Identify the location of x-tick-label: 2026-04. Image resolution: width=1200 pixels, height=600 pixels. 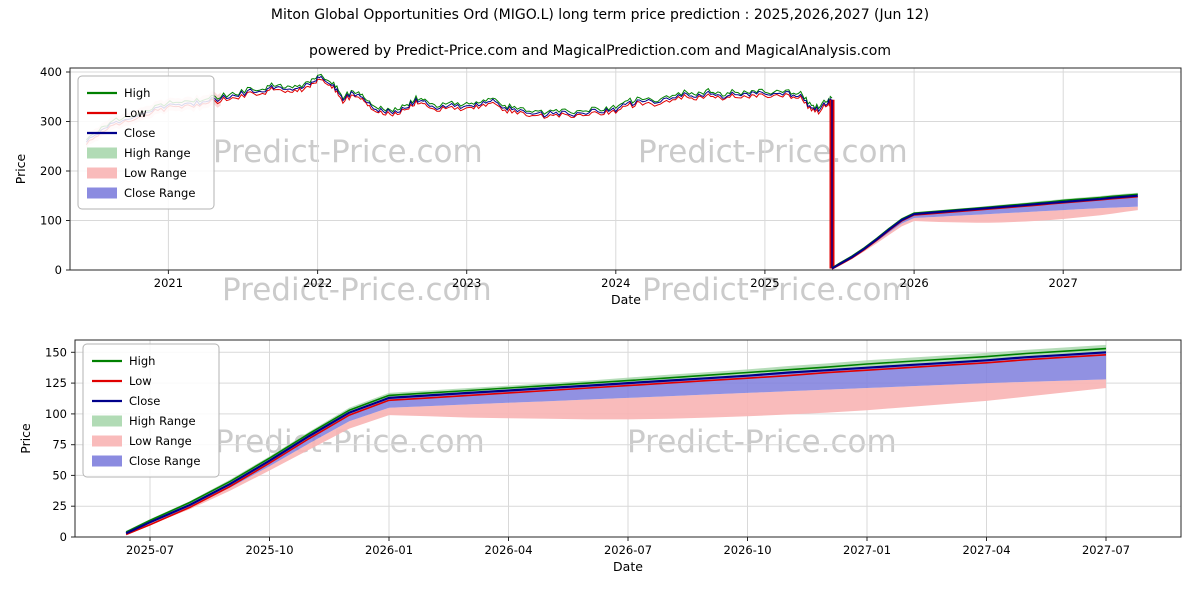
(508, 550).